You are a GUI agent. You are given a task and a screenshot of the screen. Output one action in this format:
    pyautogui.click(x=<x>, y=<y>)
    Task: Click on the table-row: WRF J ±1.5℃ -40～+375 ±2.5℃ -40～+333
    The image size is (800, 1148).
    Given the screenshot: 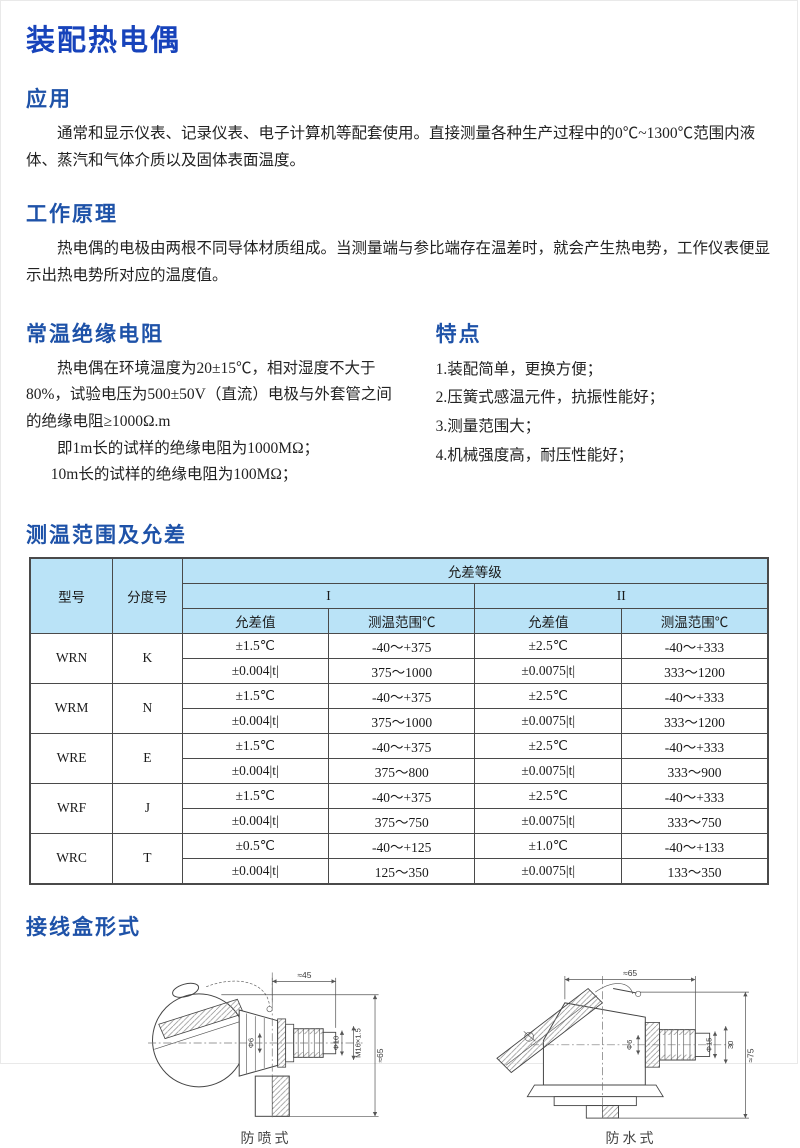 What is the action you would take?
    pyautogui.click(x=399, y=808)
    